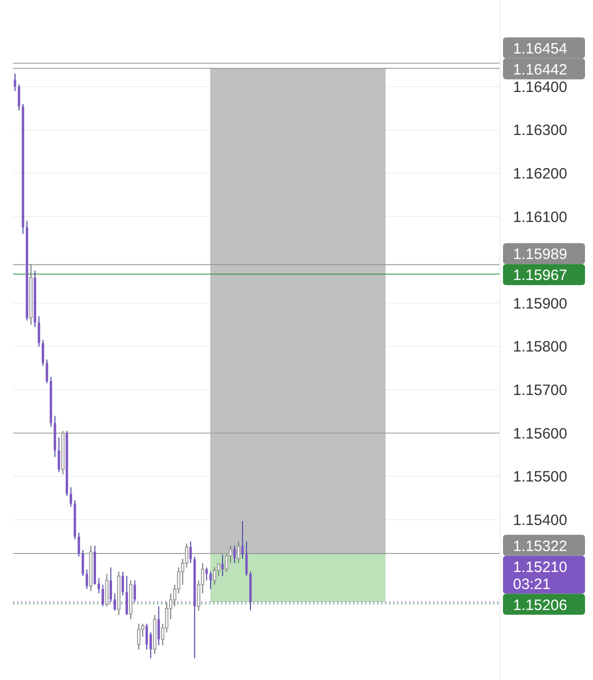  Describe the element at coordinates (540, 275) in the screenshot. I see `ref-line-label: 1.15967` at that location.